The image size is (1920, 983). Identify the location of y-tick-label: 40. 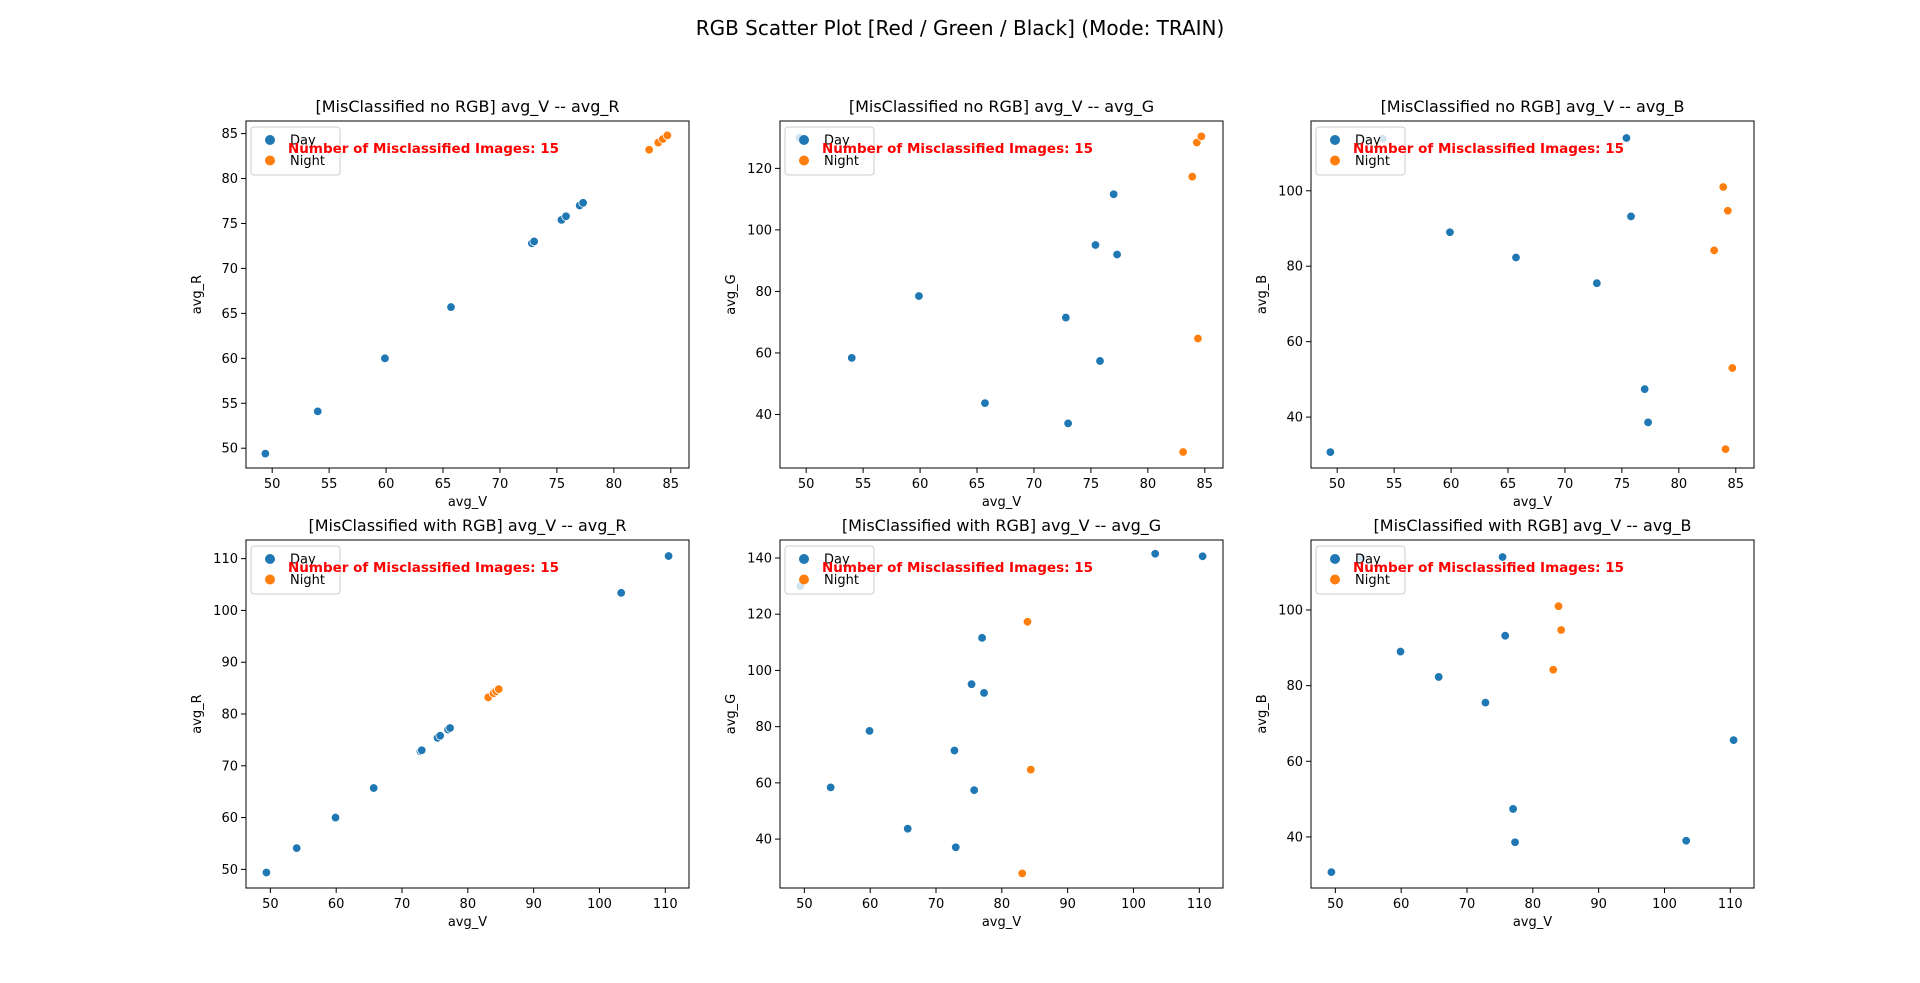
(1294, 837).